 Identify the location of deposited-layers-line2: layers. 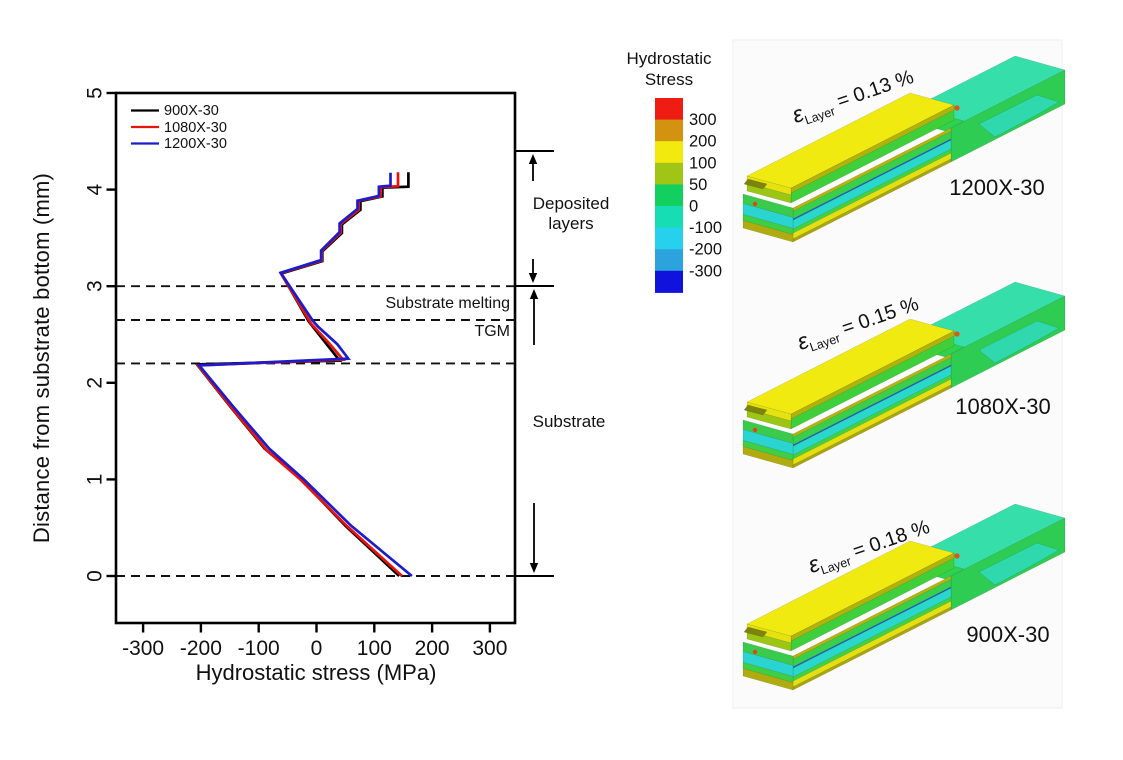
(571, 223).